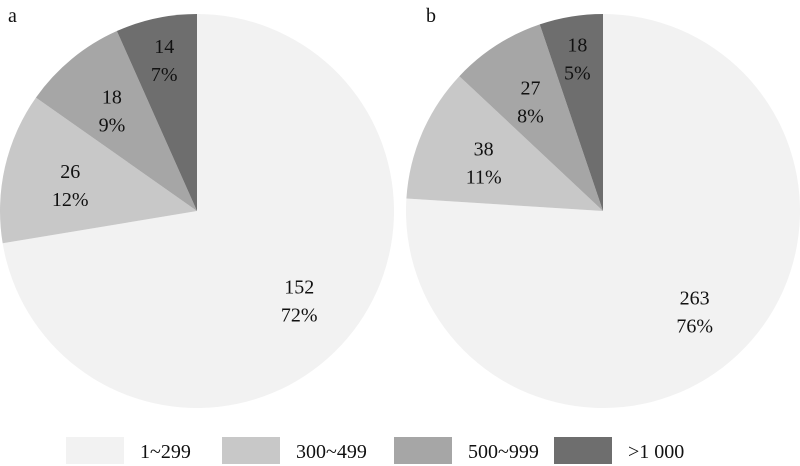 The image size is (800, 466). Describe the element at coordinates (70, 200) in the screenshot. I see `slice-percent-a-1: 12%` at that location.